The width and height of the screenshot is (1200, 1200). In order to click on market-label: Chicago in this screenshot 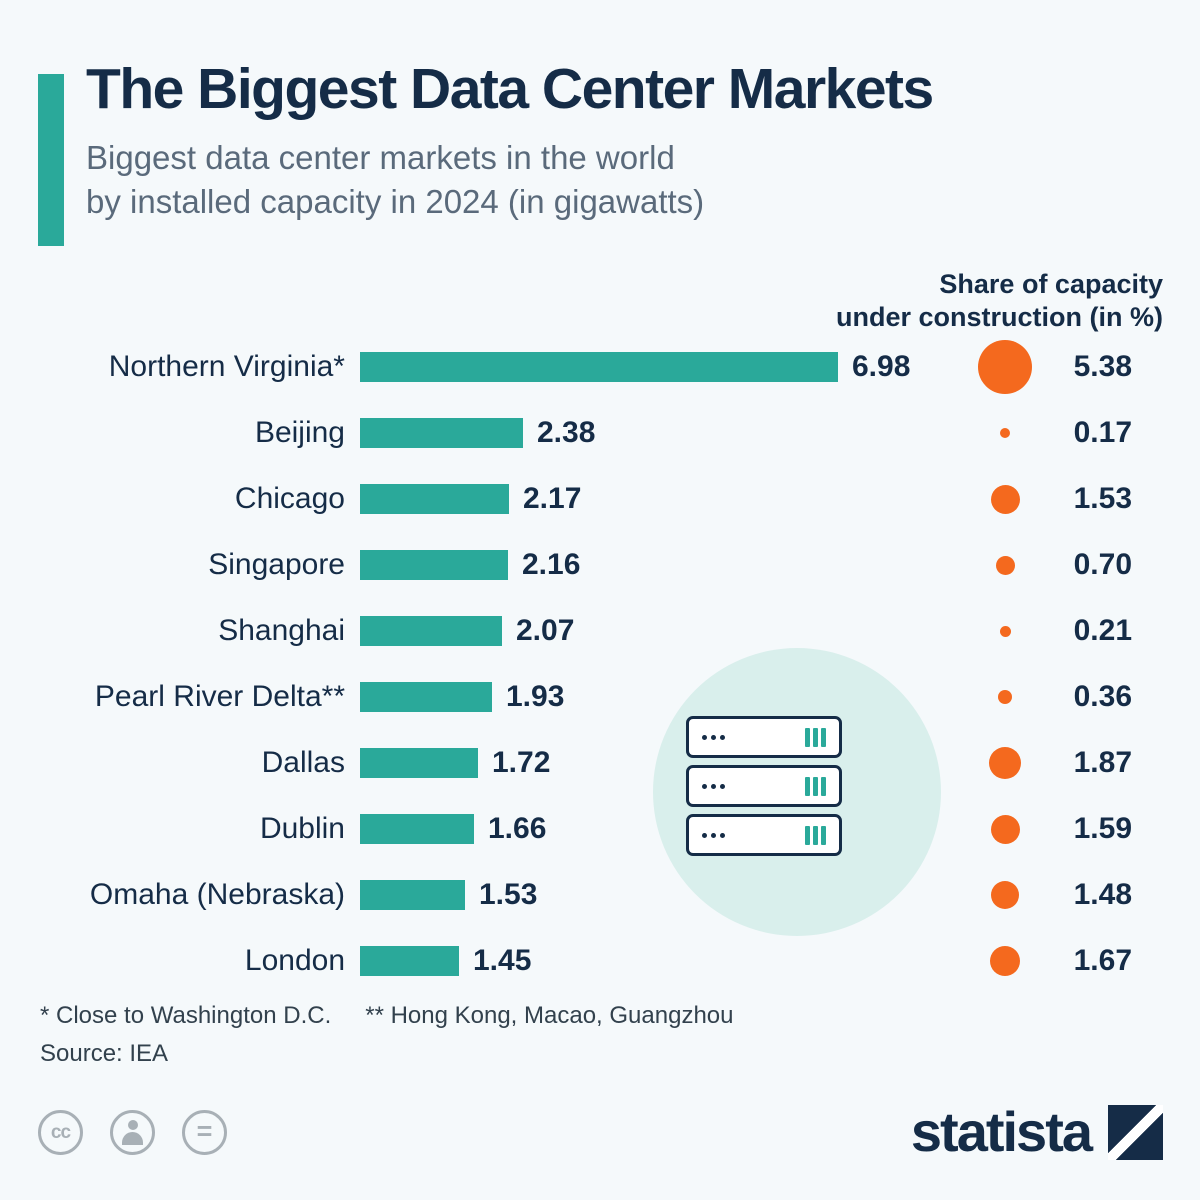, I will do `click(289, 498)`.